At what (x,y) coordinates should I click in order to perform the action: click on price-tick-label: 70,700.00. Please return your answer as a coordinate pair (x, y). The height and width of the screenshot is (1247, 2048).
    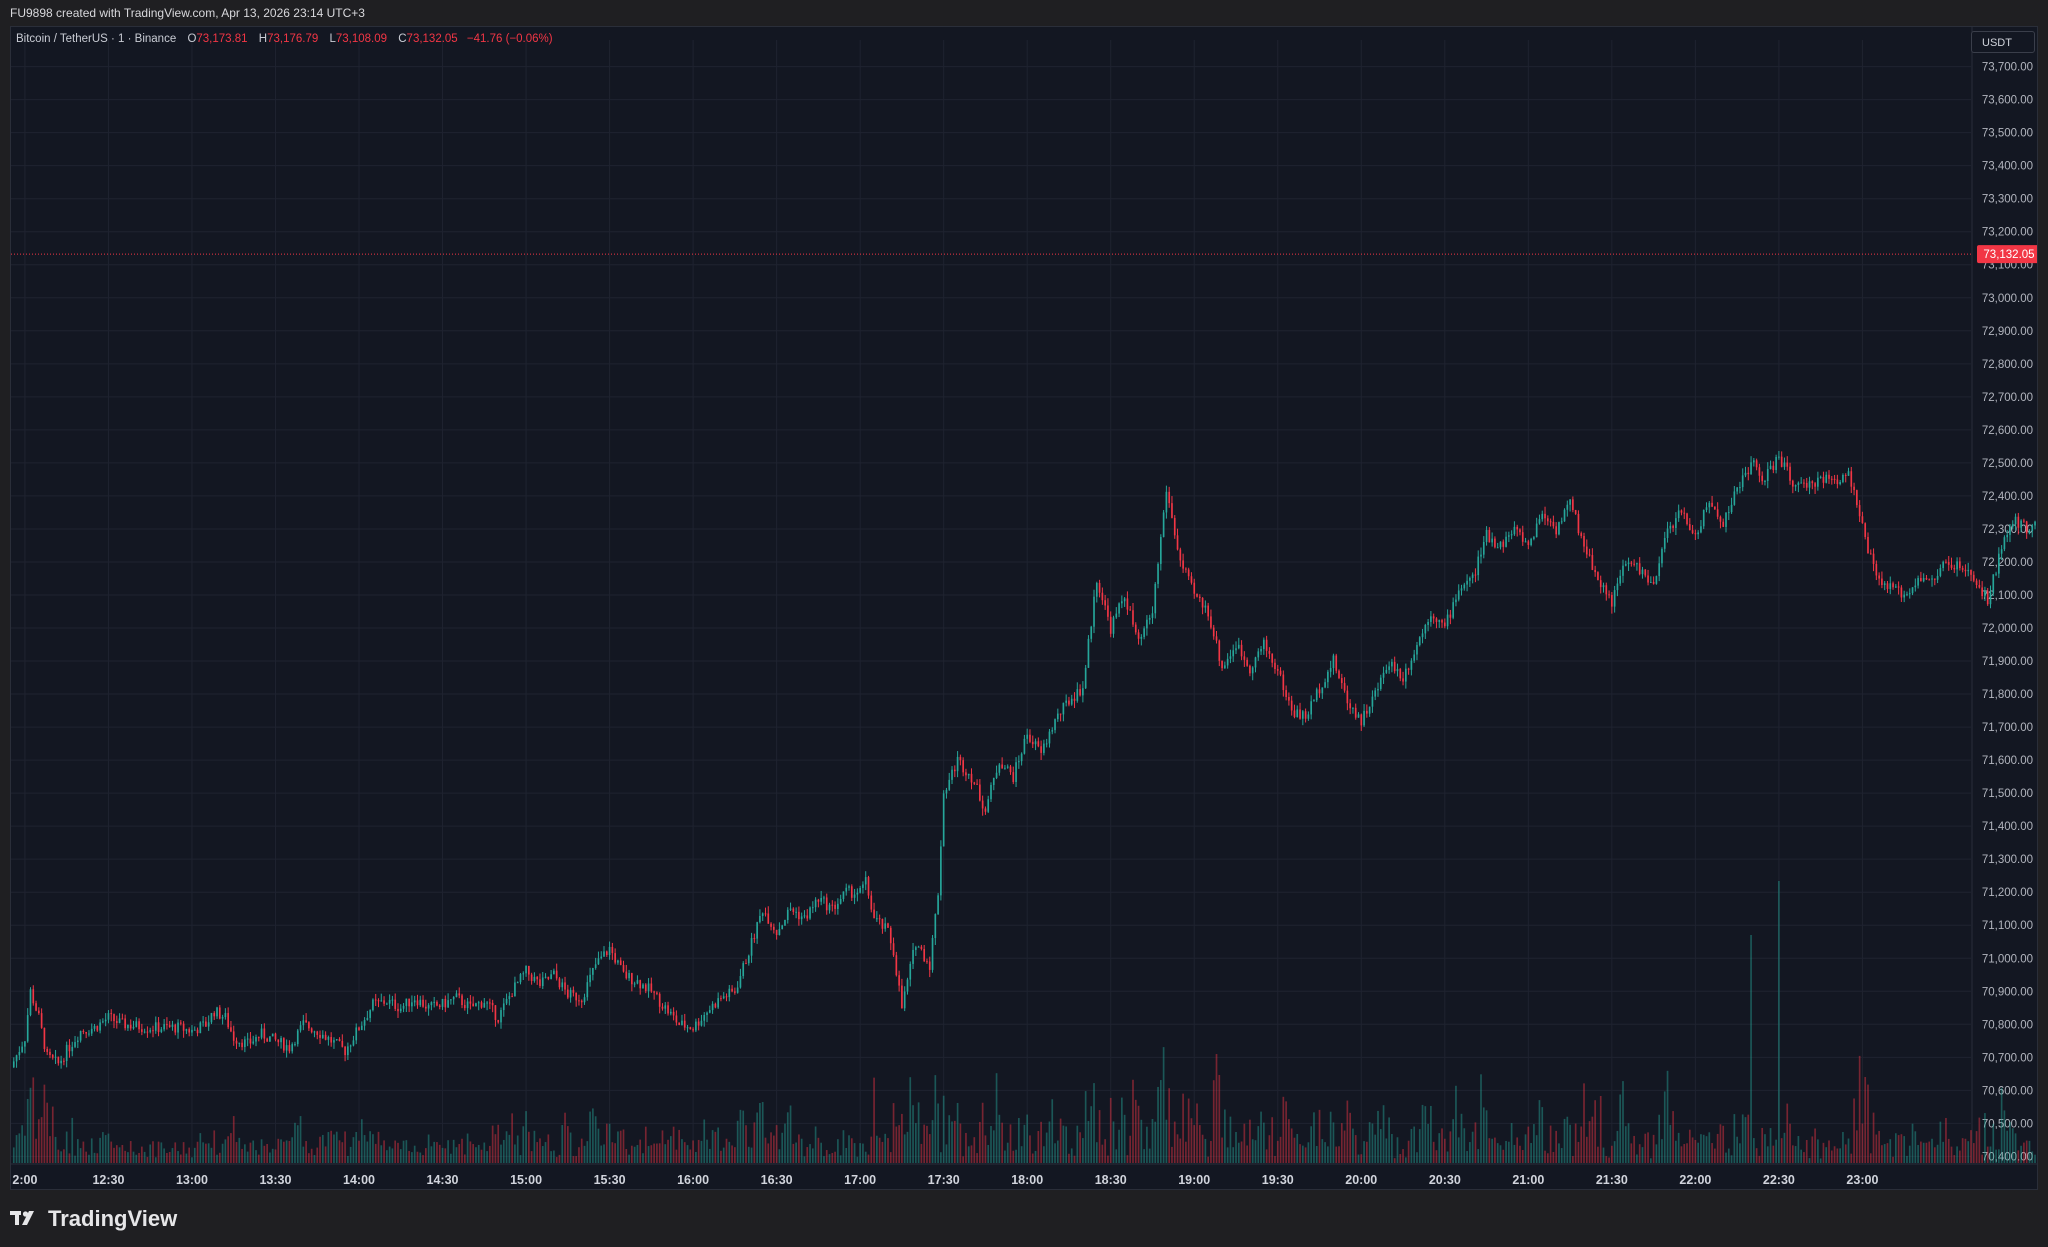
    Looking at the image, I should click on (2007, 1058).